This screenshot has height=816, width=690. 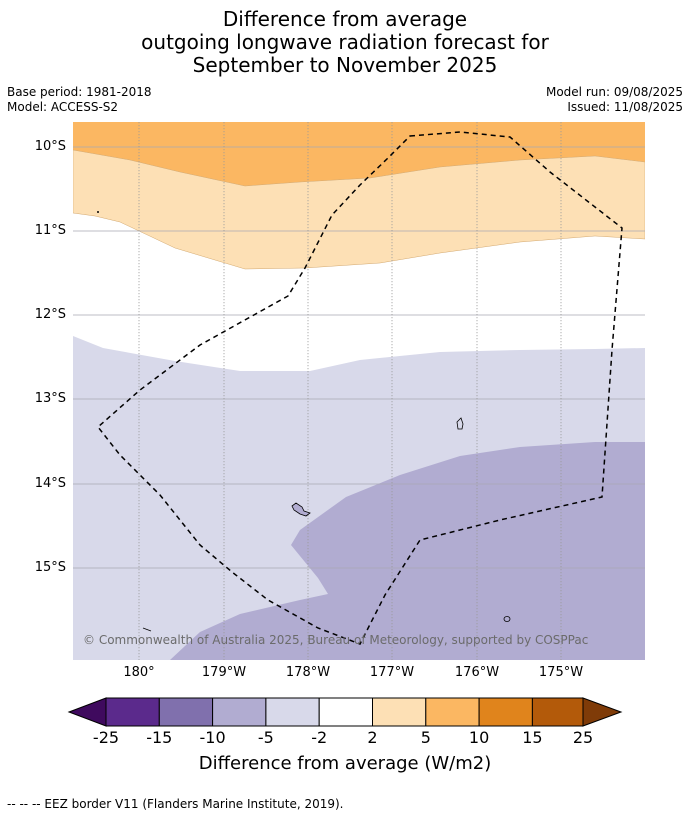 What do you see at coordinates (79, 92) in the screenshot?
I see `base-period: Base period: 1981-2018` at bounding box center [79, 92].